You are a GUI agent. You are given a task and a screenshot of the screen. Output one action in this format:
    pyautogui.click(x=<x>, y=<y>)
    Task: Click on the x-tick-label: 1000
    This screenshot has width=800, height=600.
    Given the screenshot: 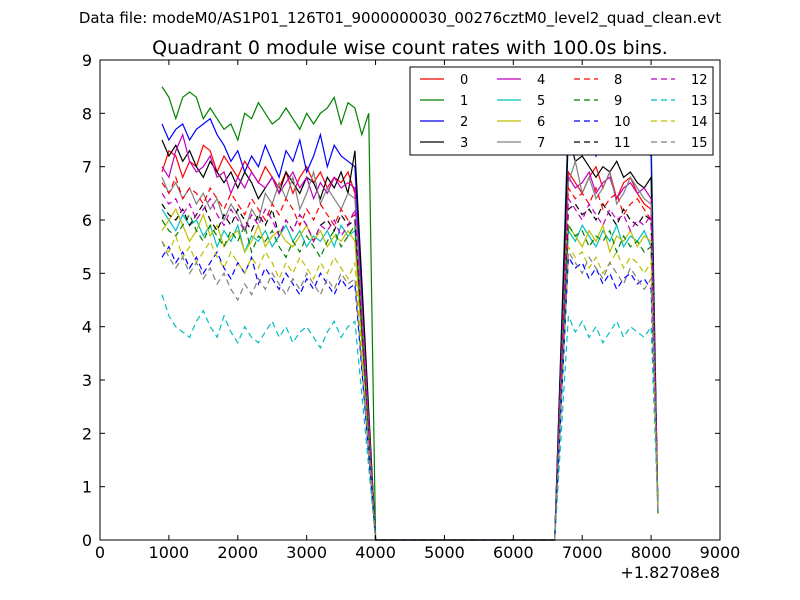 What is the action you would take?
    pyautogui.click(x=169, y=552)
    